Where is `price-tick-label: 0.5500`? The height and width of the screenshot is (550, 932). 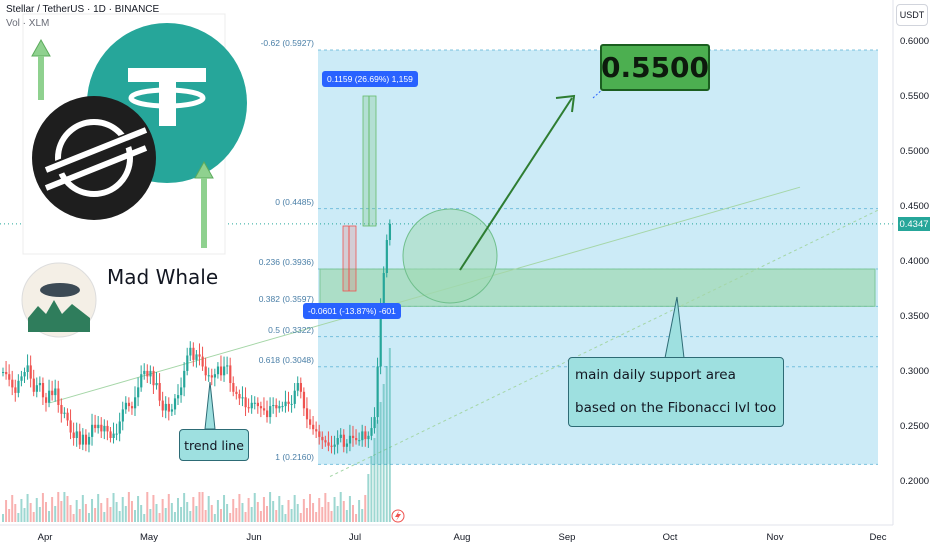
price-tick-label: 0.5500 is located at coordinates (915, 96).